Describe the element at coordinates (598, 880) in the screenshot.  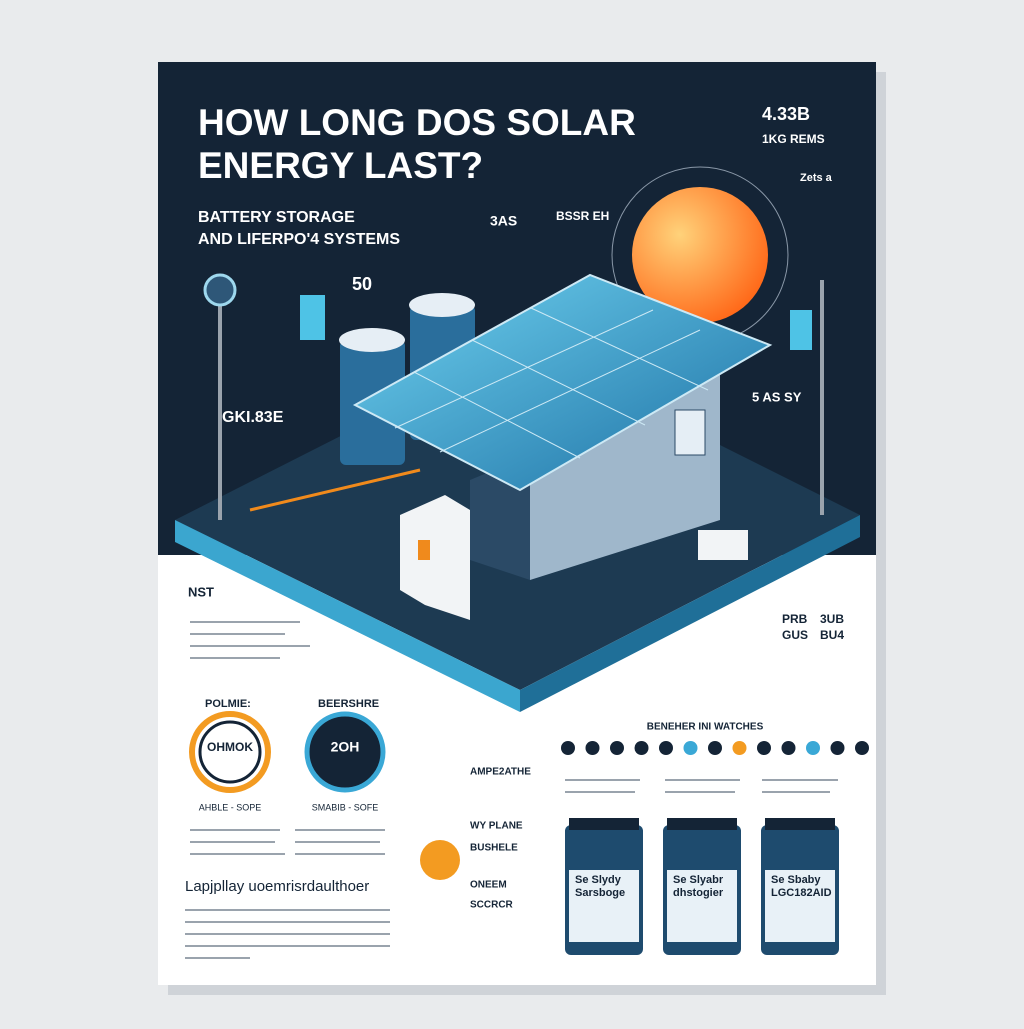
I see `battery-text: Se Slydy` at that location.